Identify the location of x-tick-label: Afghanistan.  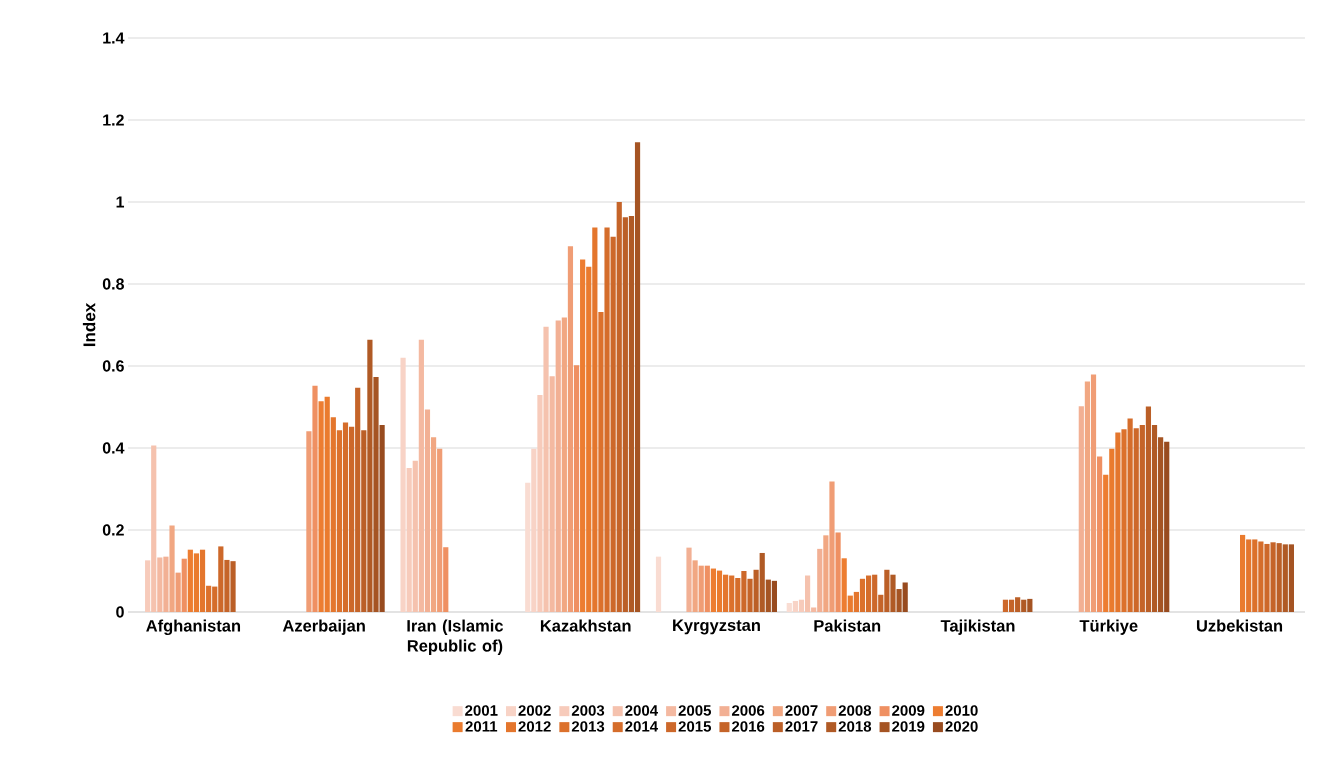
(193, 627).